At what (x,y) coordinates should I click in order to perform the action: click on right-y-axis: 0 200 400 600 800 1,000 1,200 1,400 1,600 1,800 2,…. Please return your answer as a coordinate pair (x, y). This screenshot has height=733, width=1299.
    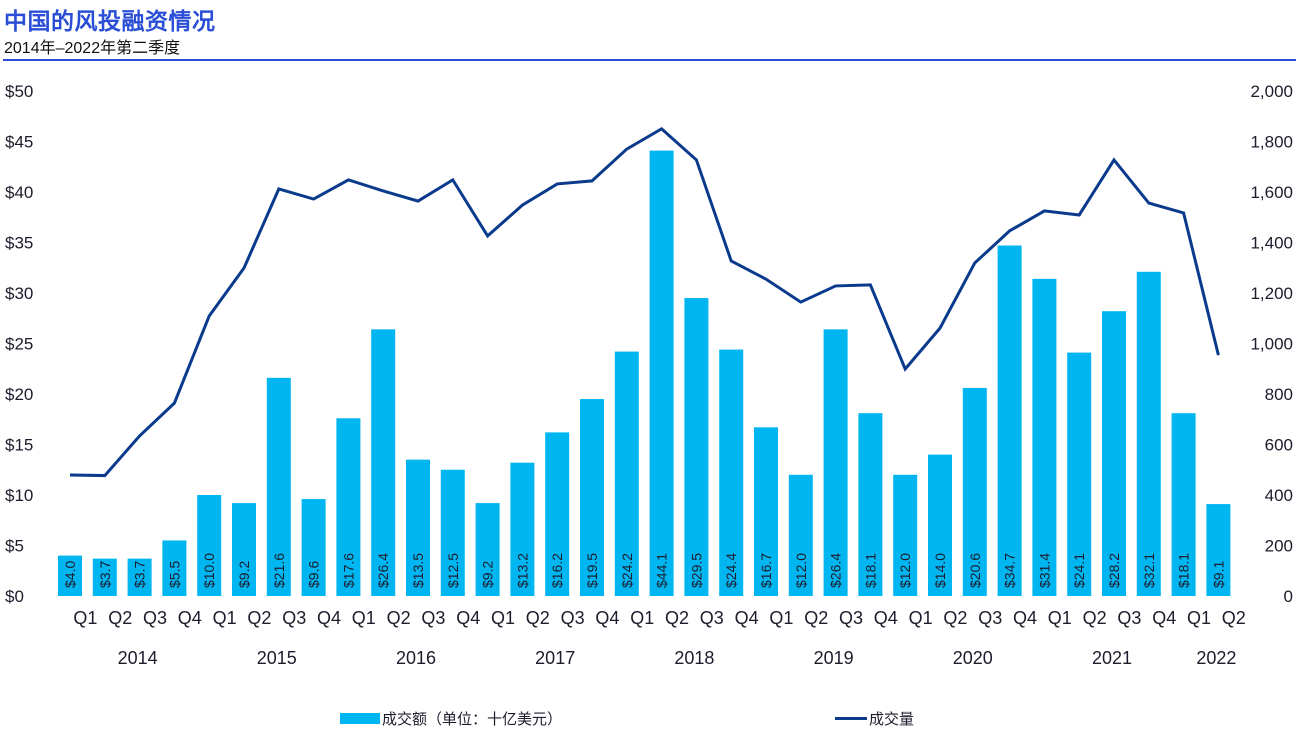
    Looking at the image, I should click on (1271, 344).